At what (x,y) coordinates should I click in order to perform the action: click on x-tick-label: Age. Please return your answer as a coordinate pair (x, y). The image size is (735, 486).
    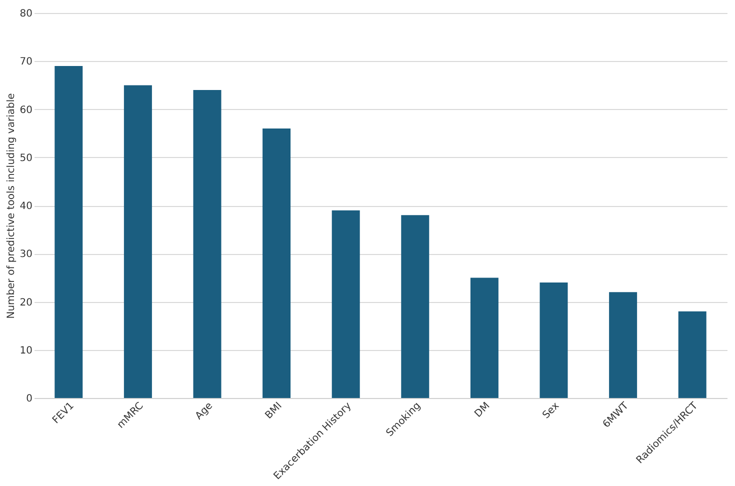
    Looking at the image, I should click on (205, 411).